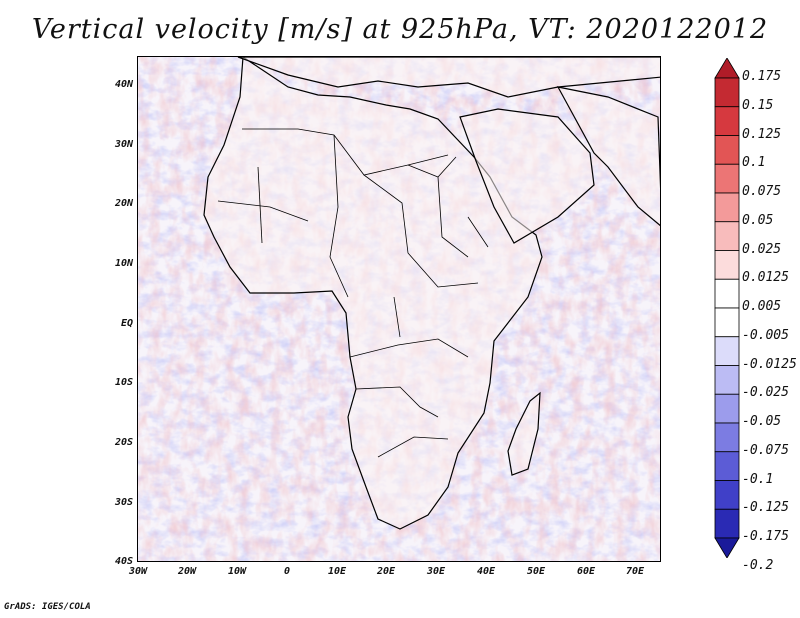 Image resolution: width=800 pixels, height=618 pixels. Describe the element at coordinates (123, 502) in the screenshot. I see `lat-label-30s: 30S` at that location.